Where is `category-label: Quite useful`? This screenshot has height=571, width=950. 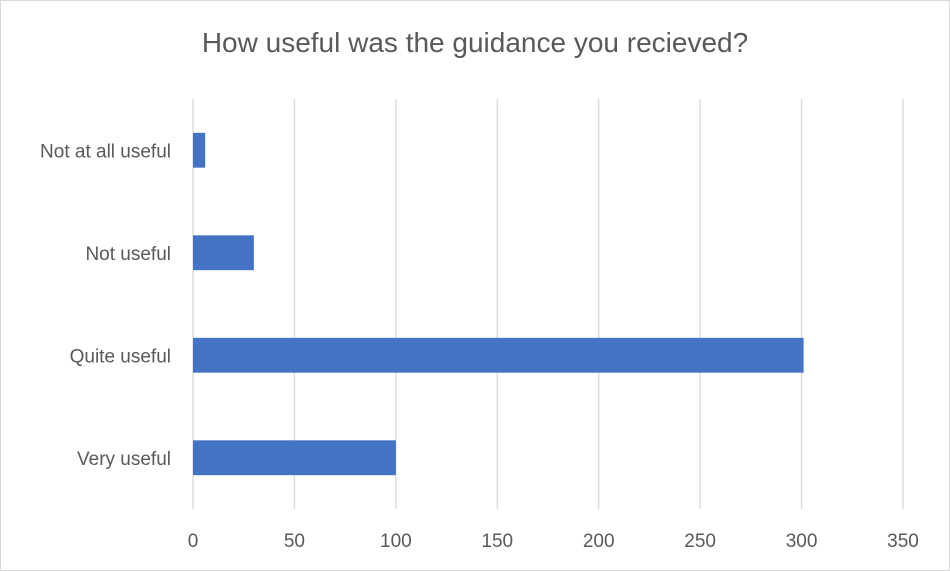 category-label: Quite useful is located at coordinates (120, 356).